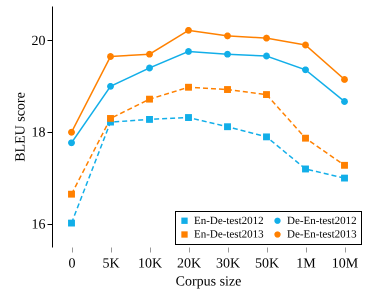 This screenshot has width=379, height=297. I want to click on x-tick-label: 30K, so click(228, 264).